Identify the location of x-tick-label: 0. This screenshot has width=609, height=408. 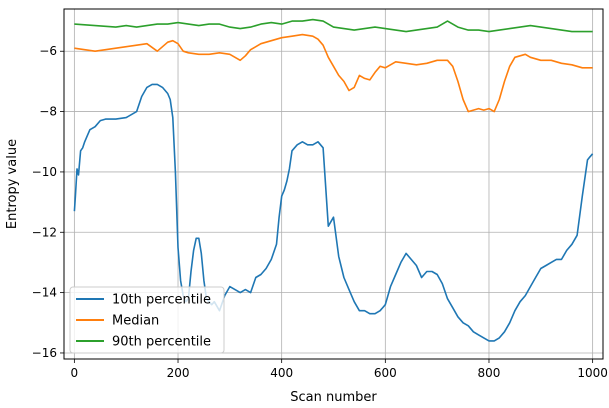
(75, 373).